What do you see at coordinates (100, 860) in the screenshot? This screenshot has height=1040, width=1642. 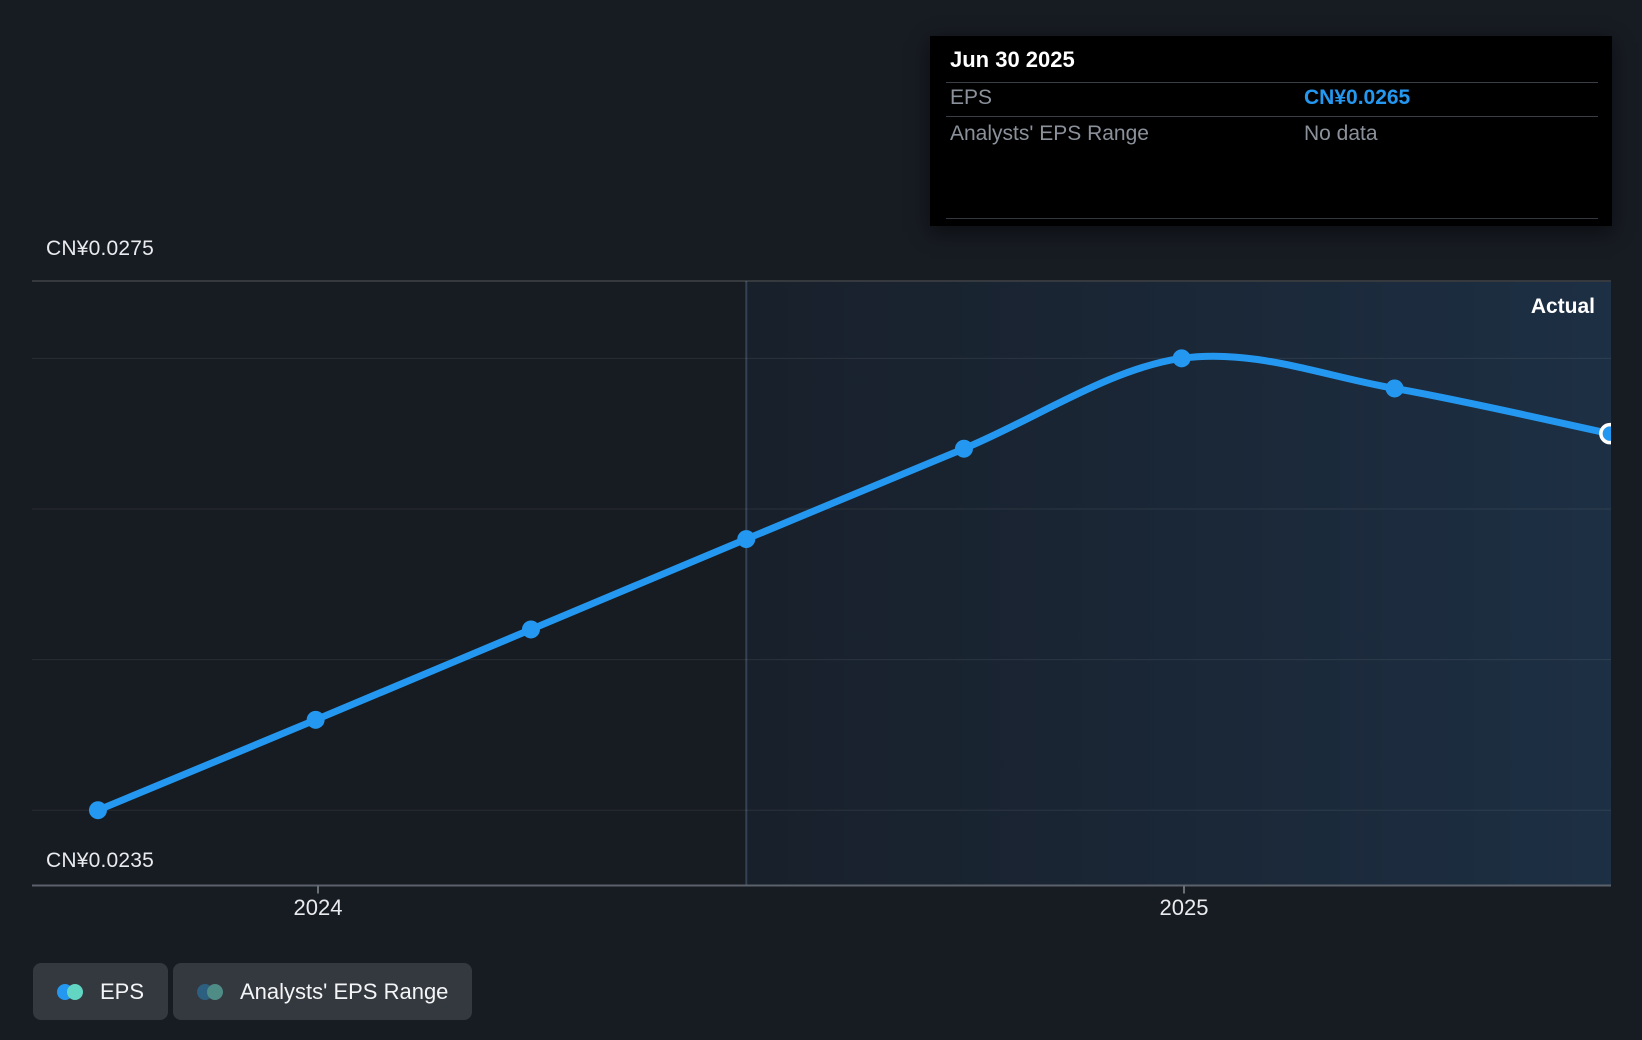 I see `y-axis-min-label: CN¥0.0235` at bounding box center [100, 860].